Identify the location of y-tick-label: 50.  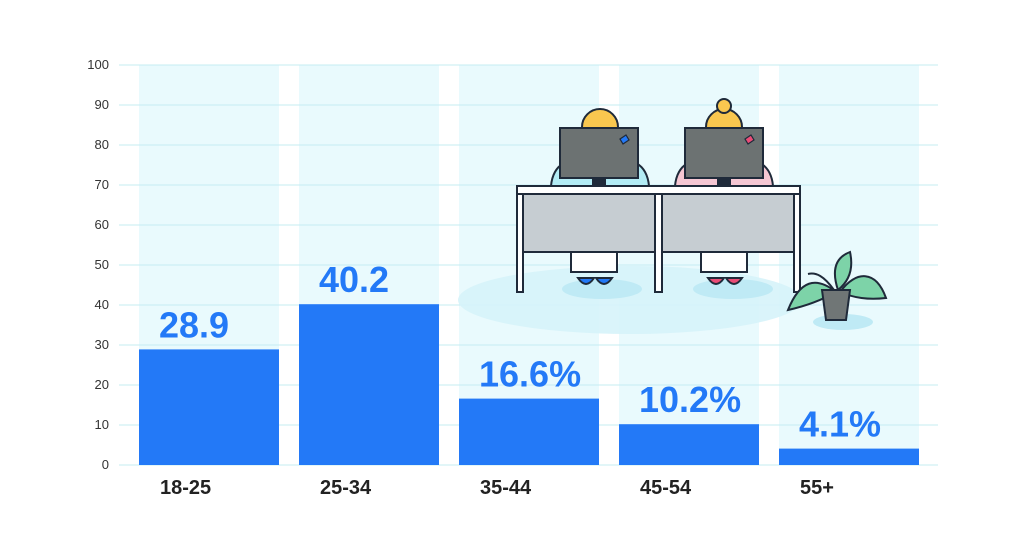
(102, 264).